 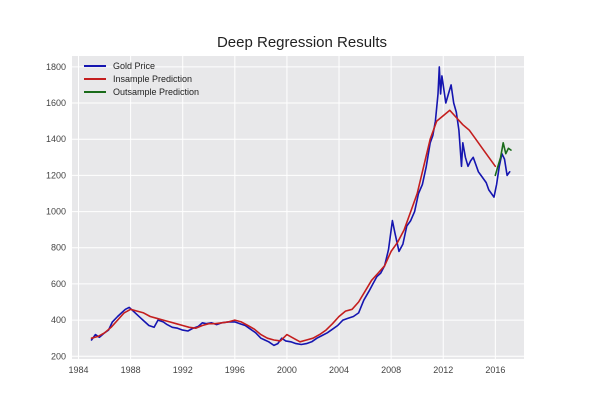 What do you see at coordinates (183, 370) in the screenshot?
I see `x-tick-label: 1992` at bounding box center [183, 370].